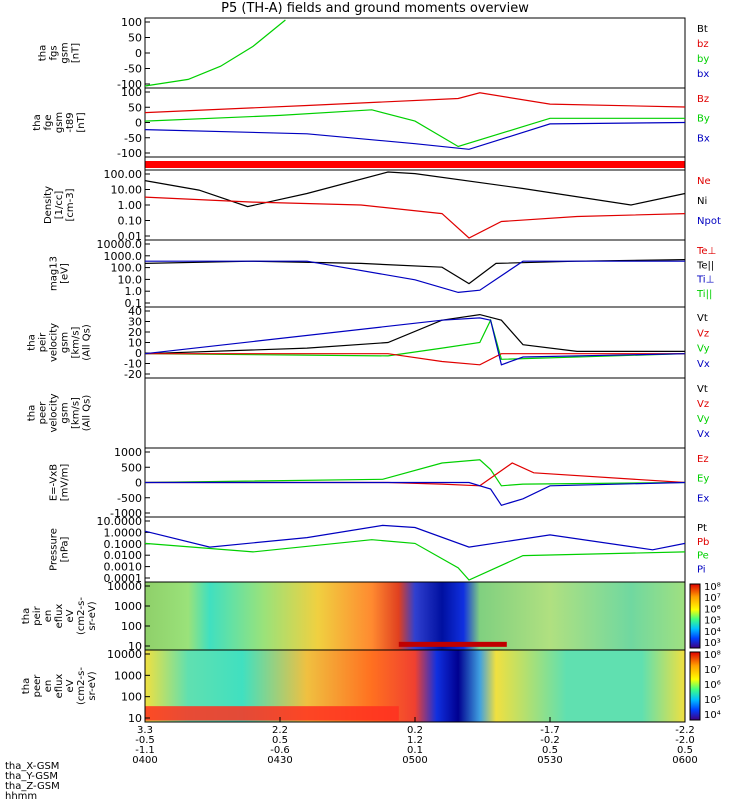 This screenshot has height=802, width=750. Describe the element at coordinates (703, 99) in the screenshot. I see `legend-entry: Bz` at that location.